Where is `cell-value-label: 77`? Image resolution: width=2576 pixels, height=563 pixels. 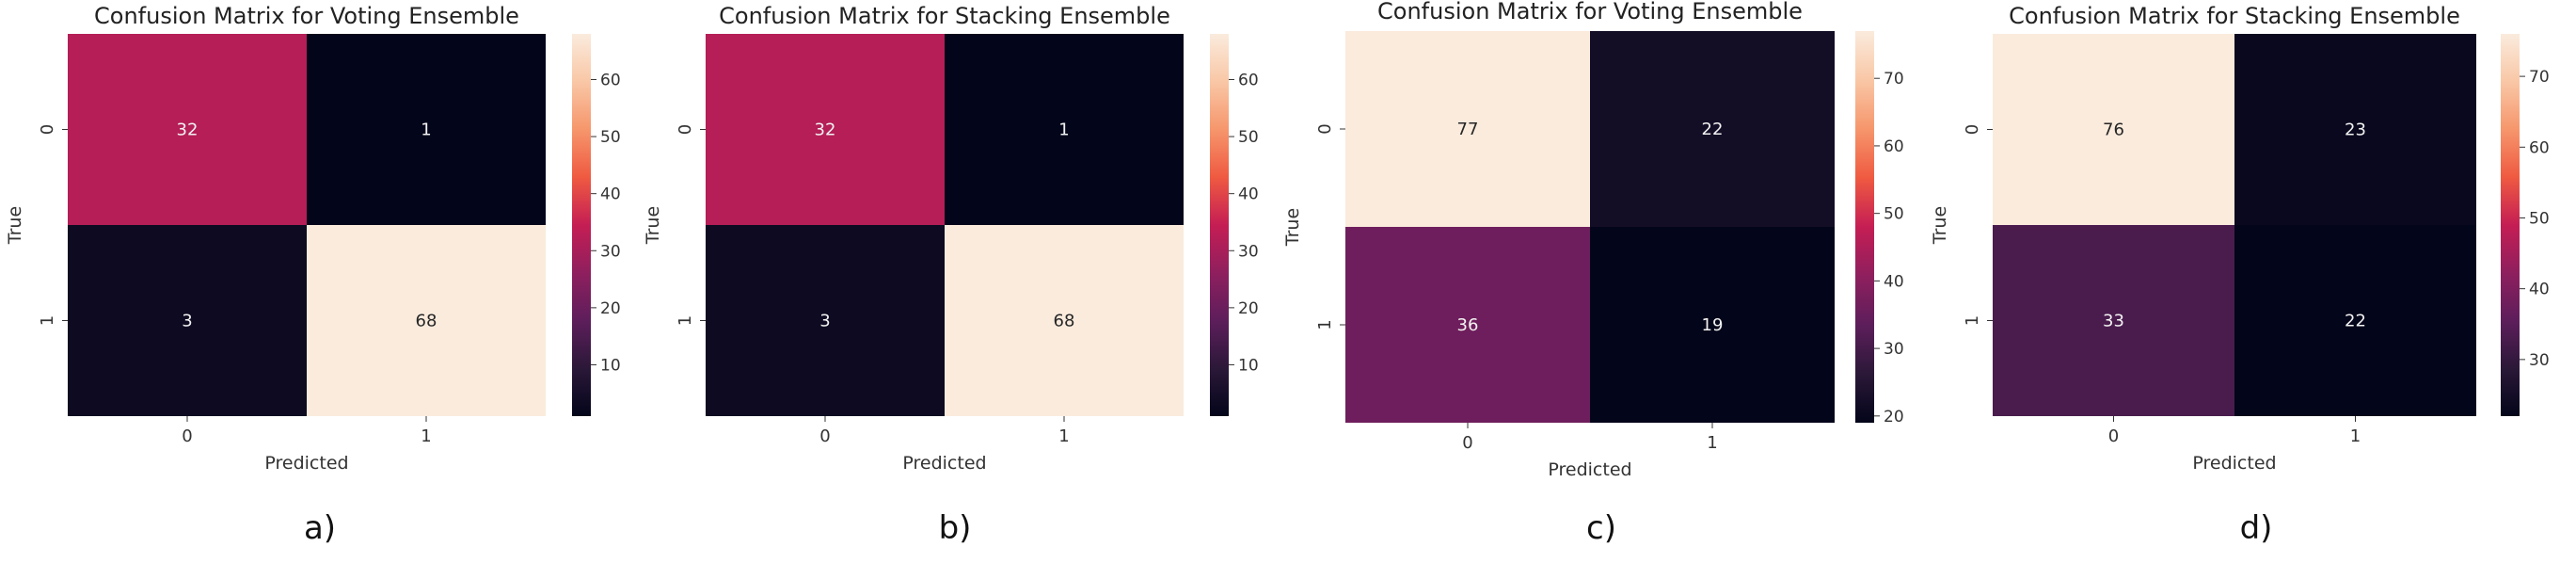
cell-value-label: 77 is located at coordinates (1468, 130).